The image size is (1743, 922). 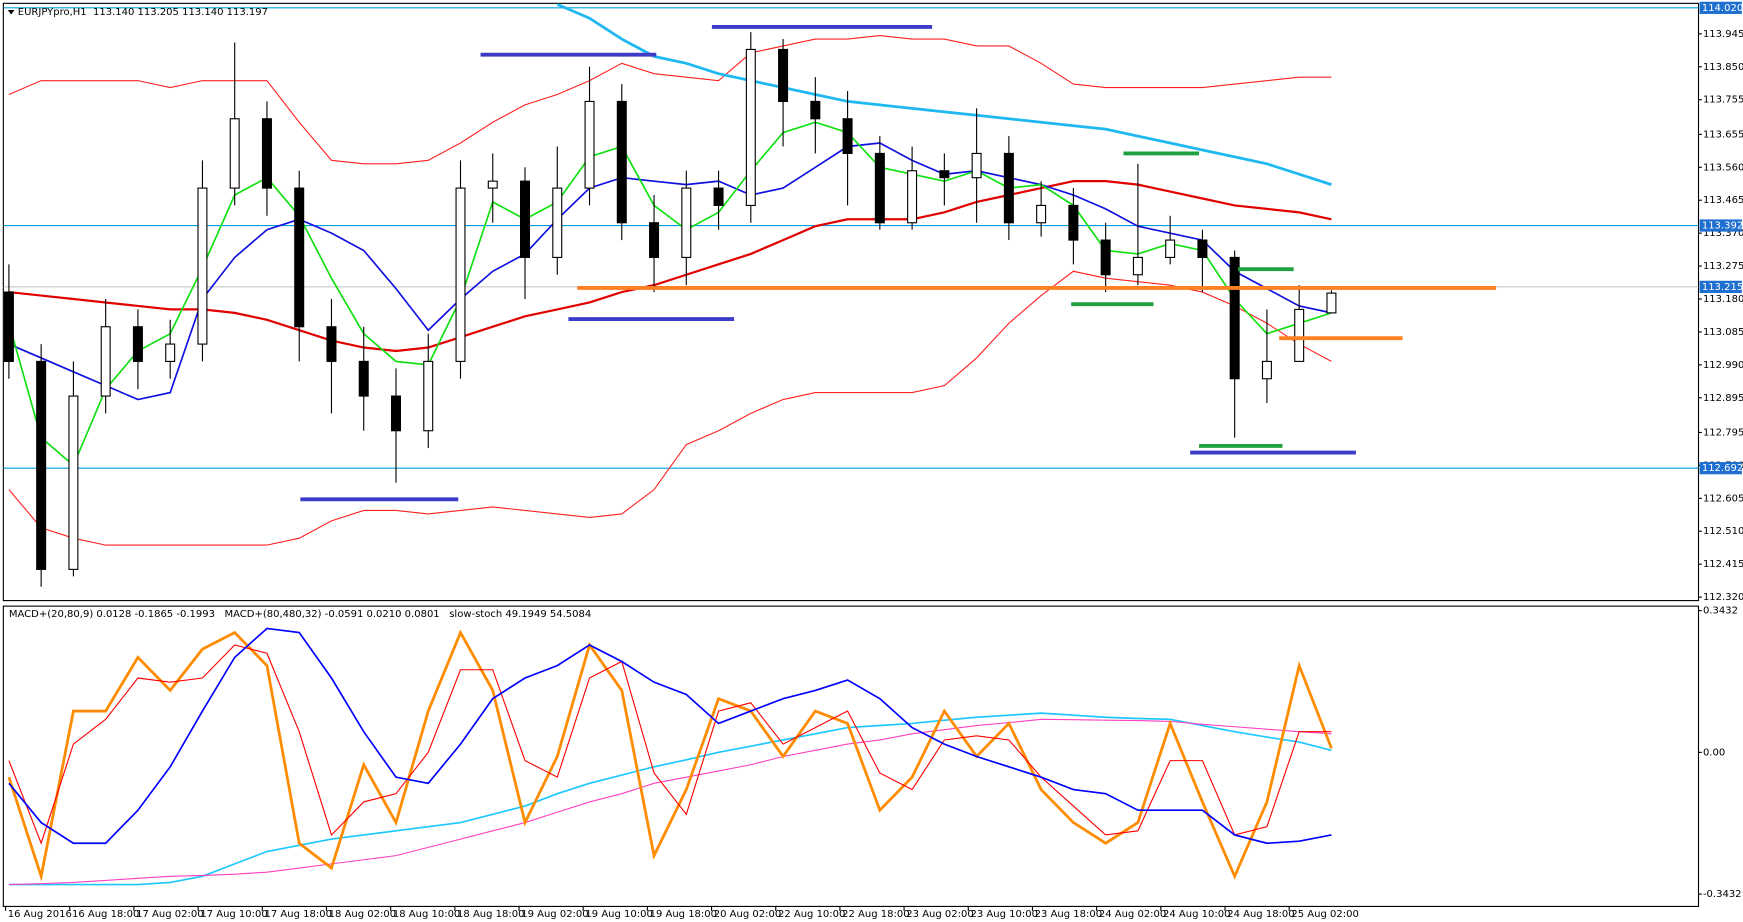 I want to click on x-tick-label: 16 Aug 18:00, so click(x=105, y=914).